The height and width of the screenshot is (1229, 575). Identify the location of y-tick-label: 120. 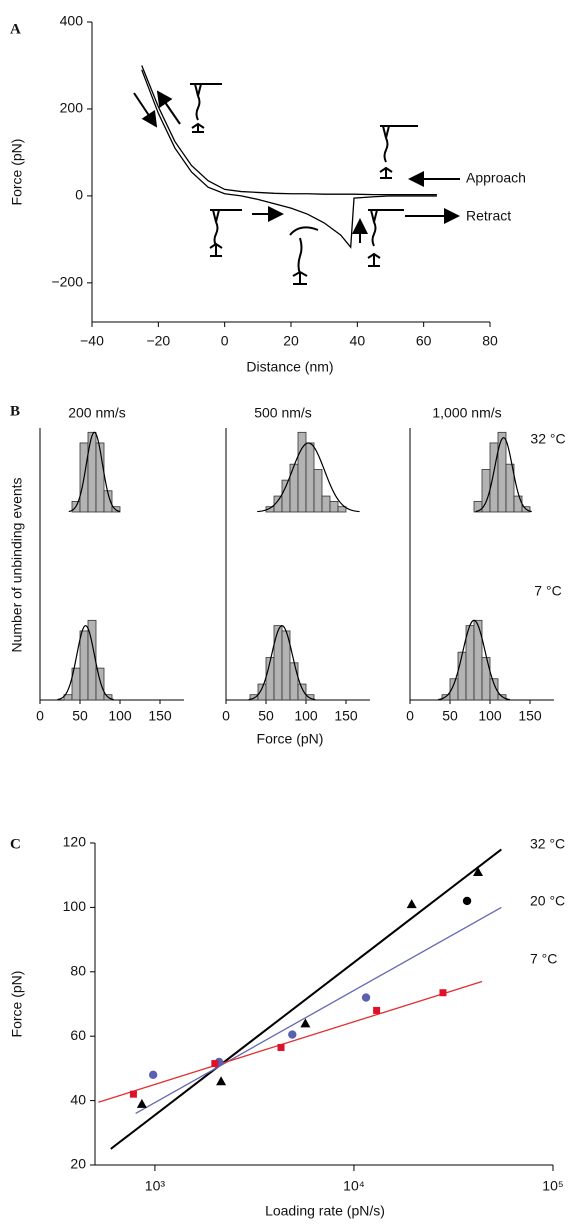
(75, 842).